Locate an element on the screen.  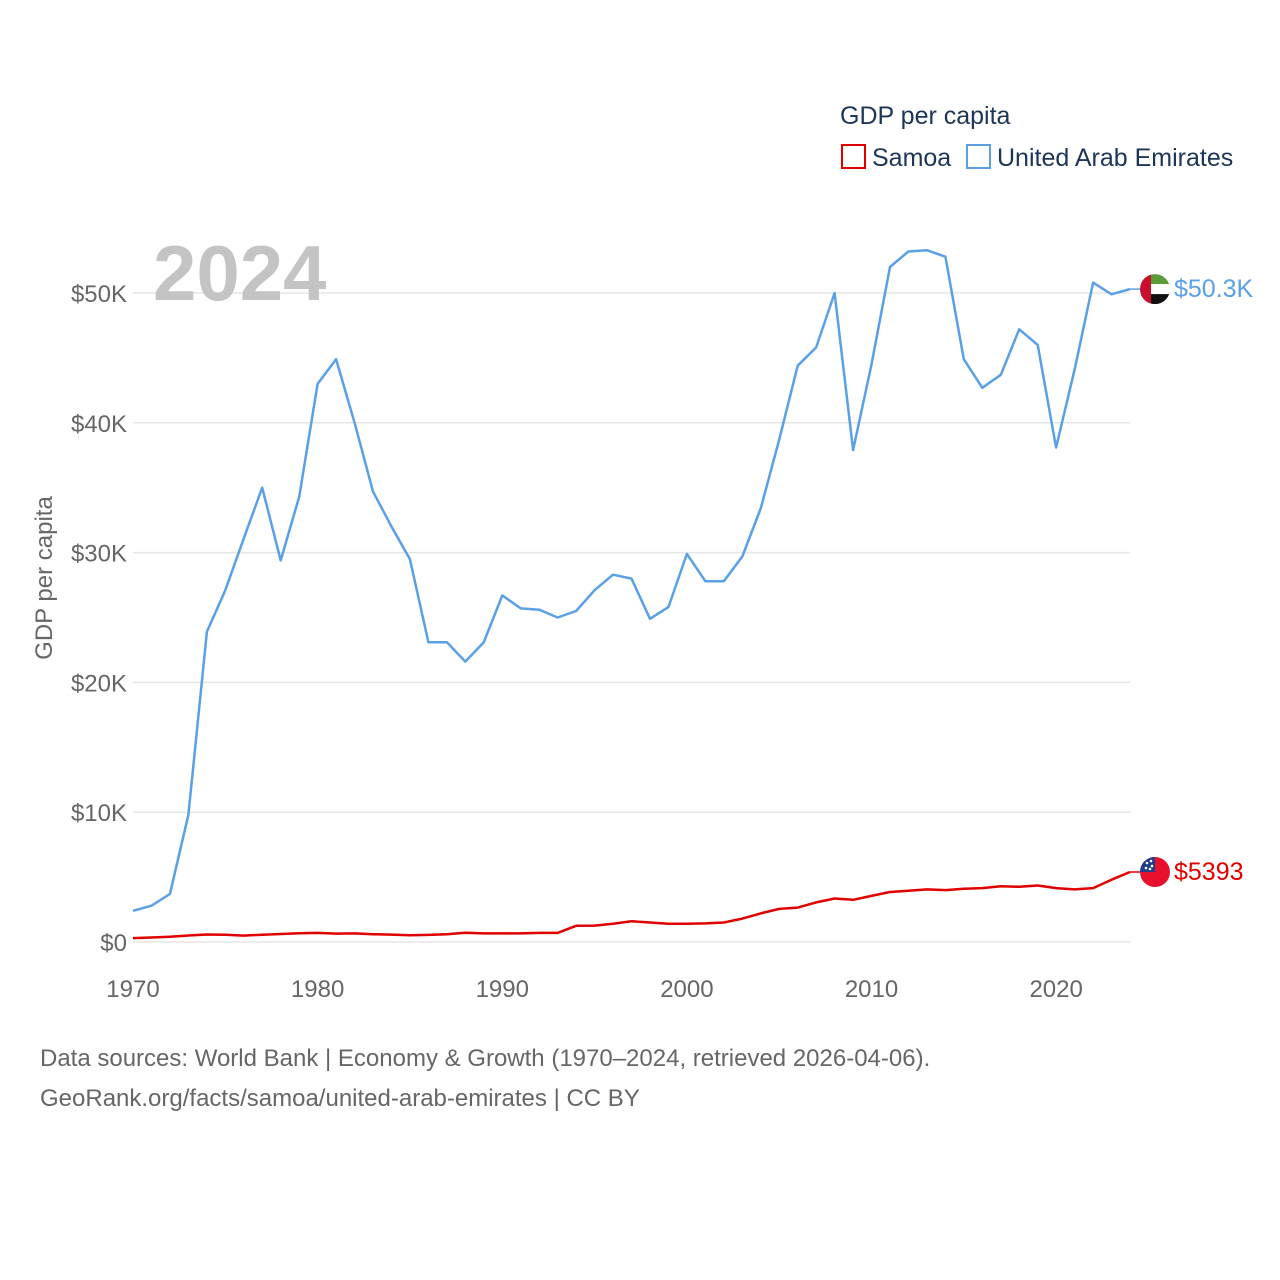
end-value-label: $50.3K is located at coordinates (1214, 289).